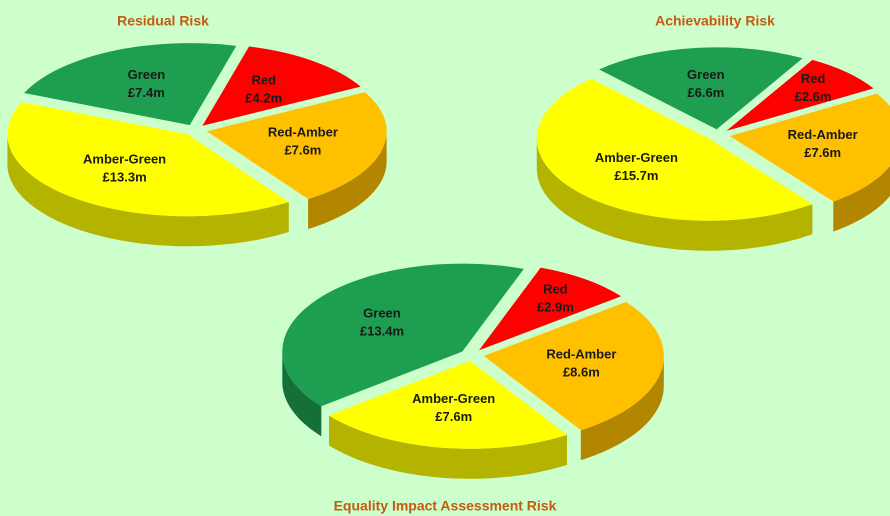 The width and height of the screenshot is (890, 516). I want to click on slice-value-label: £8.6m, so click(581, 372).